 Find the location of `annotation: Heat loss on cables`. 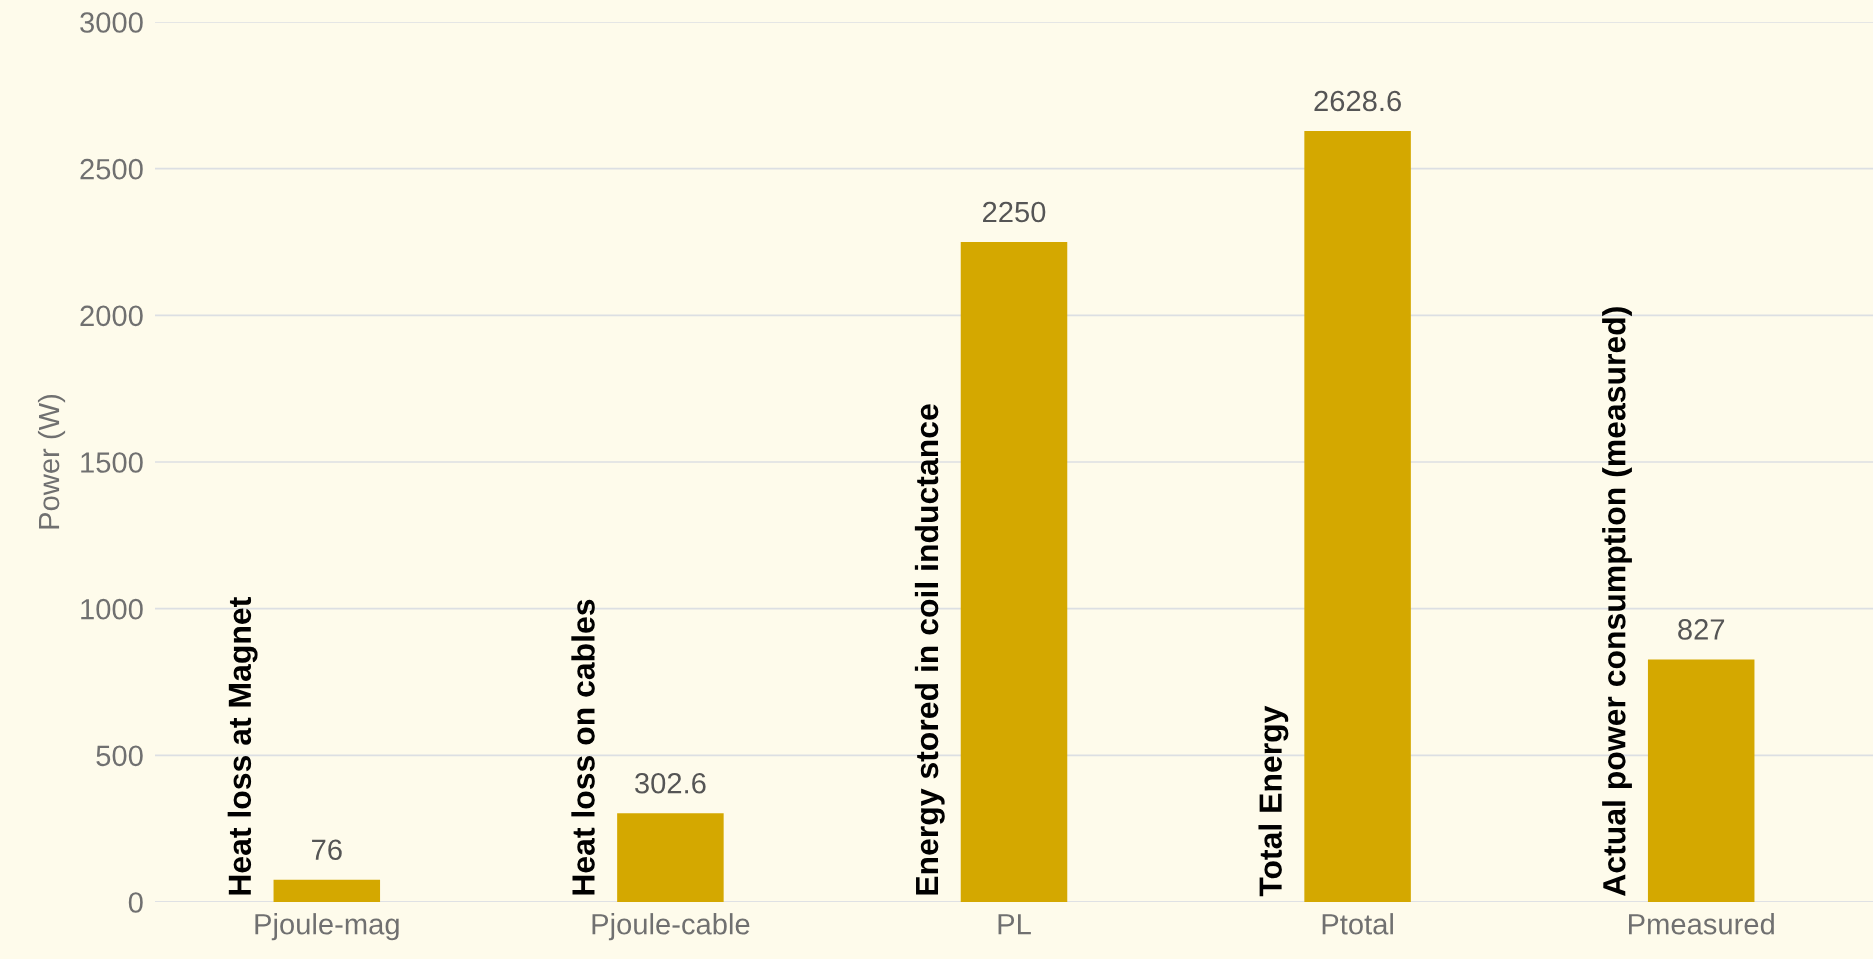

annotation: Heat loss on cables is located at coordinates (583, 747).